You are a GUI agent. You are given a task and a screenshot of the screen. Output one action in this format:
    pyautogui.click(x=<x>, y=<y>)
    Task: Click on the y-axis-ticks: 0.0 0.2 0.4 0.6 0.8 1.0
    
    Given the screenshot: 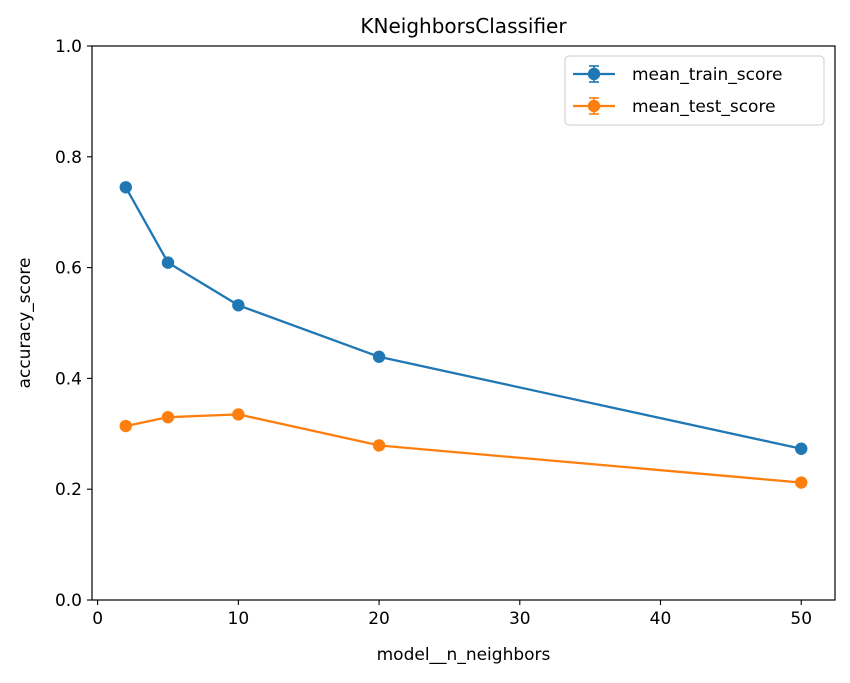 What is the action you would take?
    pyautogui.click(x=73, y=324)
    